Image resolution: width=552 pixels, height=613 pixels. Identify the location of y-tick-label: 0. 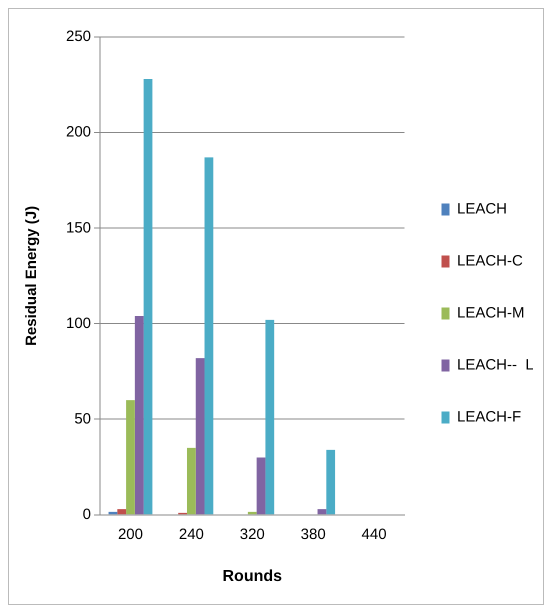
(87, 514).